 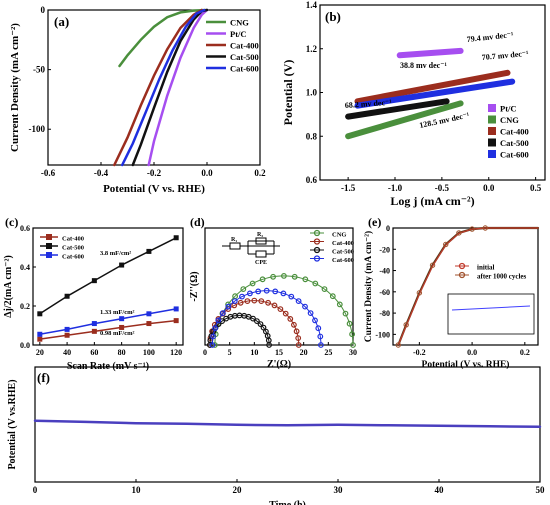 I want to click on y-tick-label: -20, so click(x=384, y=249).